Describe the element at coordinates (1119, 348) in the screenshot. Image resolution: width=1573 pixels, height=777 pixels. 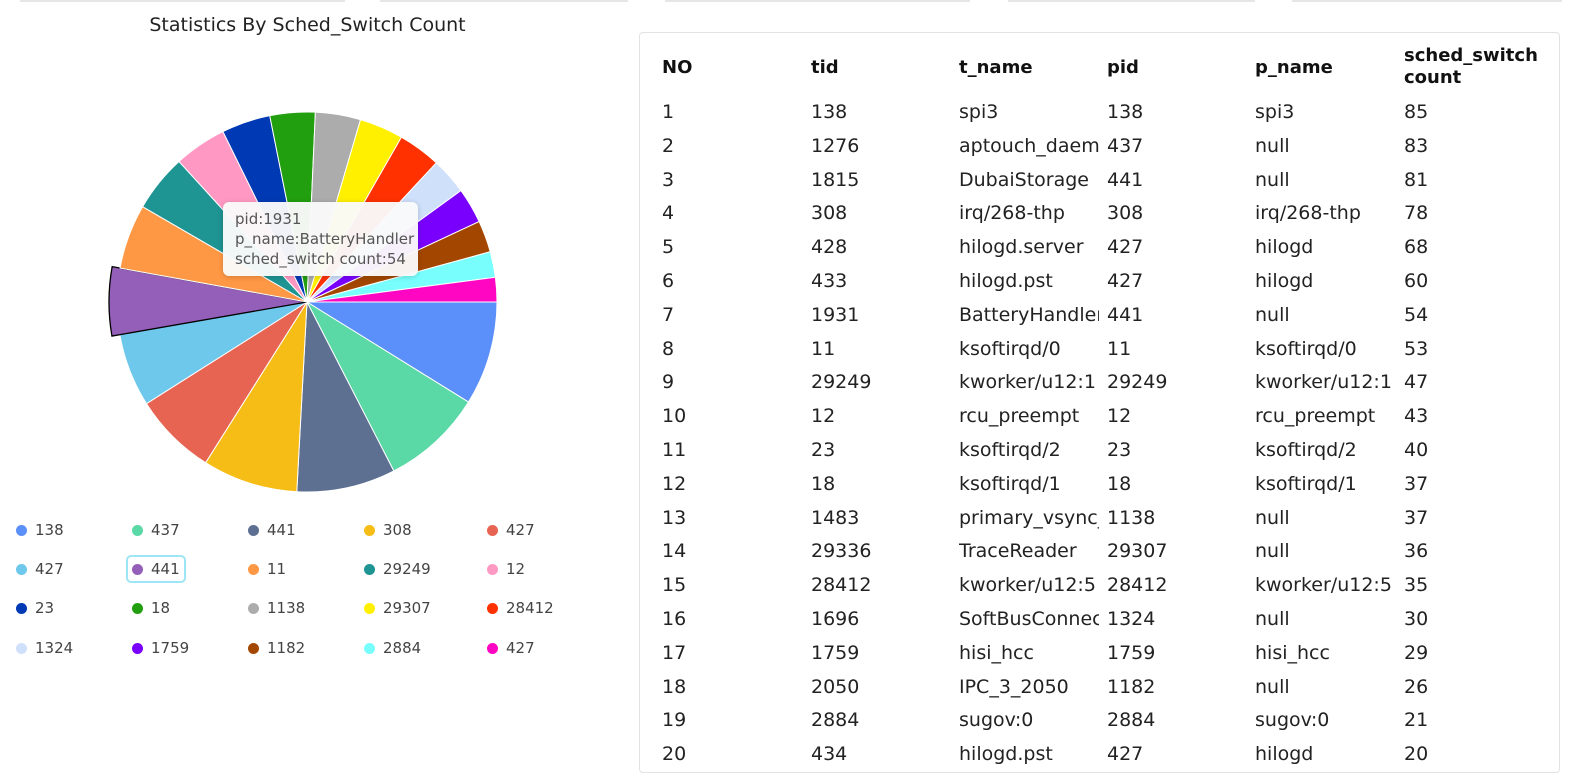
I see `cell-pid: 11` at that location.